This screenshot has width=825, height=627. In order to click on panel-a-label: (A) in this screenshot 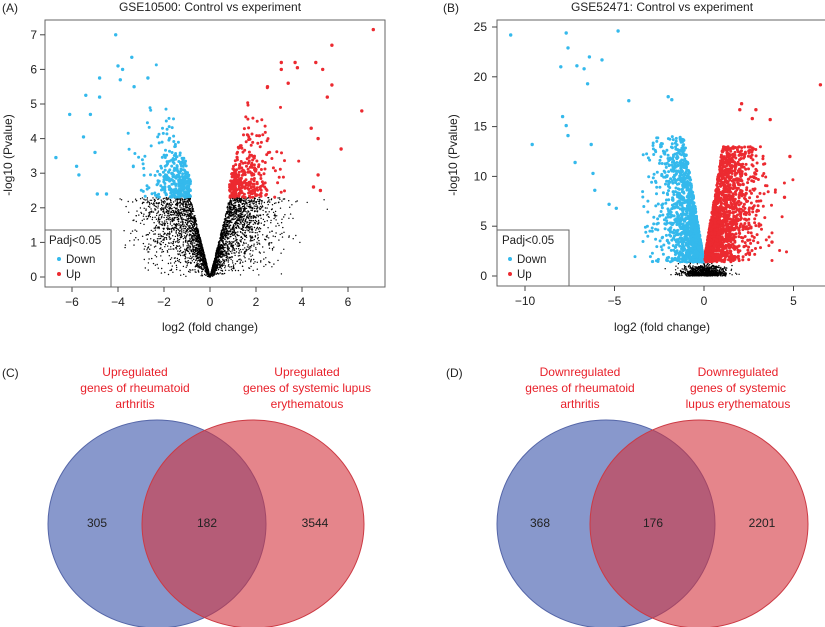, I will do `click(10, 8)`.